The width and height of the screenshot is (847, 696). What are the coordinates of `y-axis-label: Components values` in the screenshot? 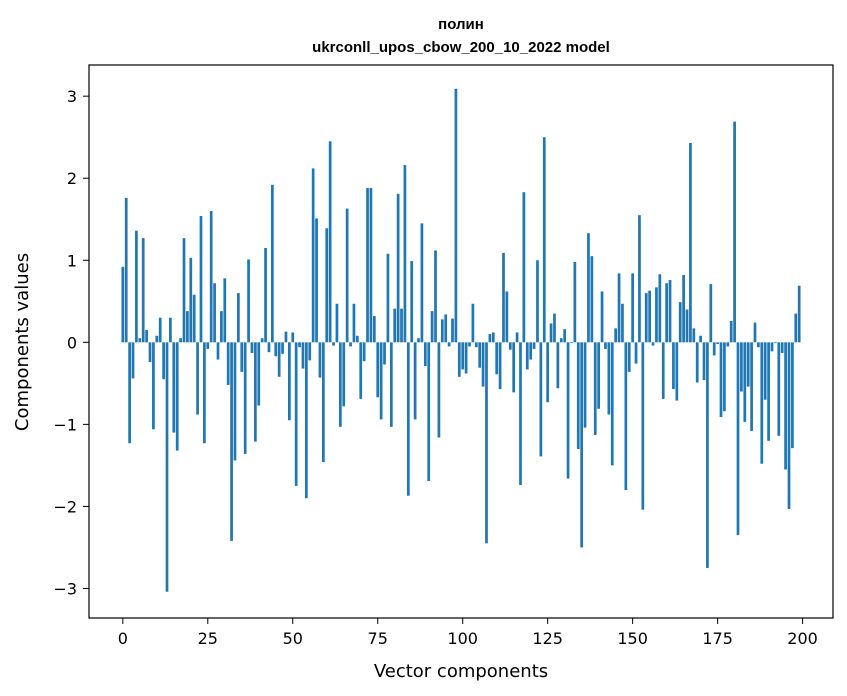 It's located at (22, 342).